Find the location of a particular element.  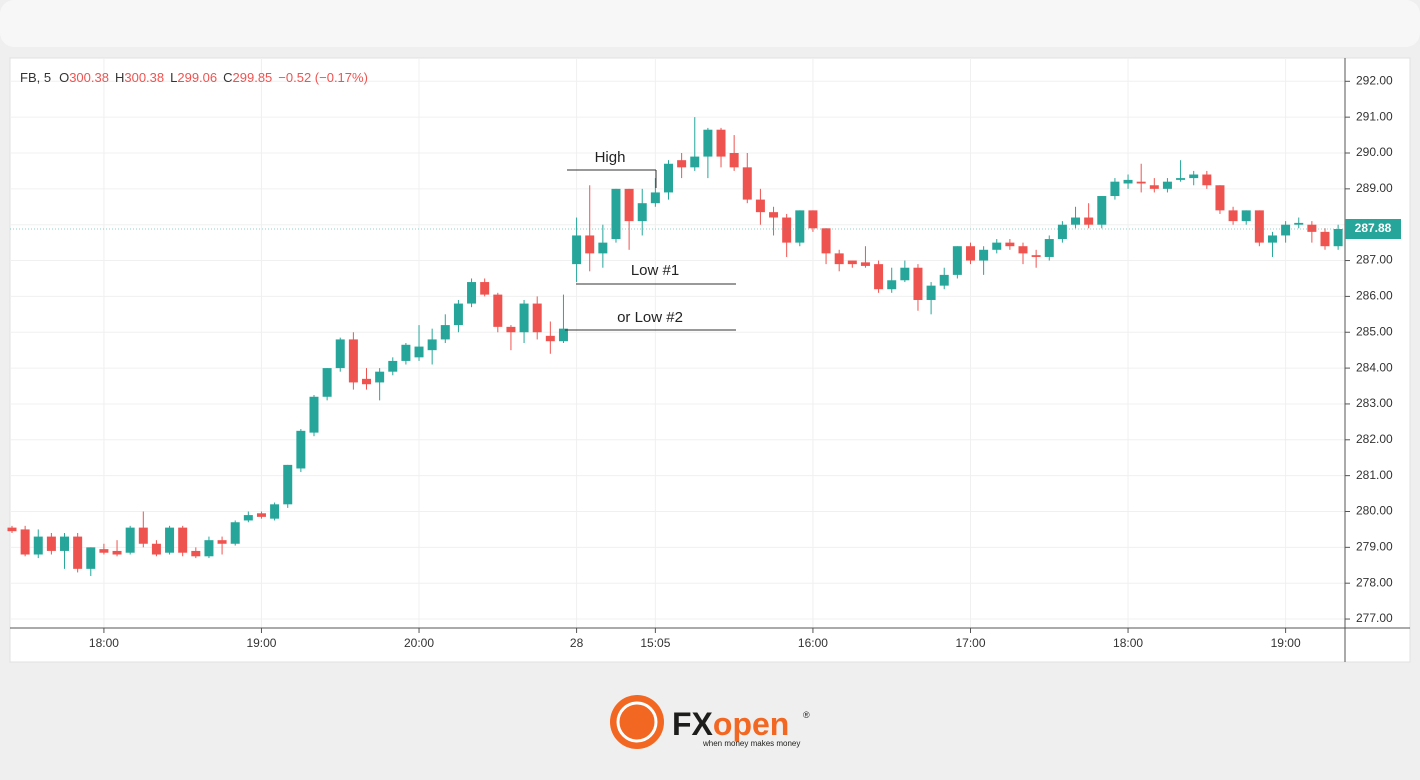

y-tick-label: 284.00 is located at coordinates (1374, 367).